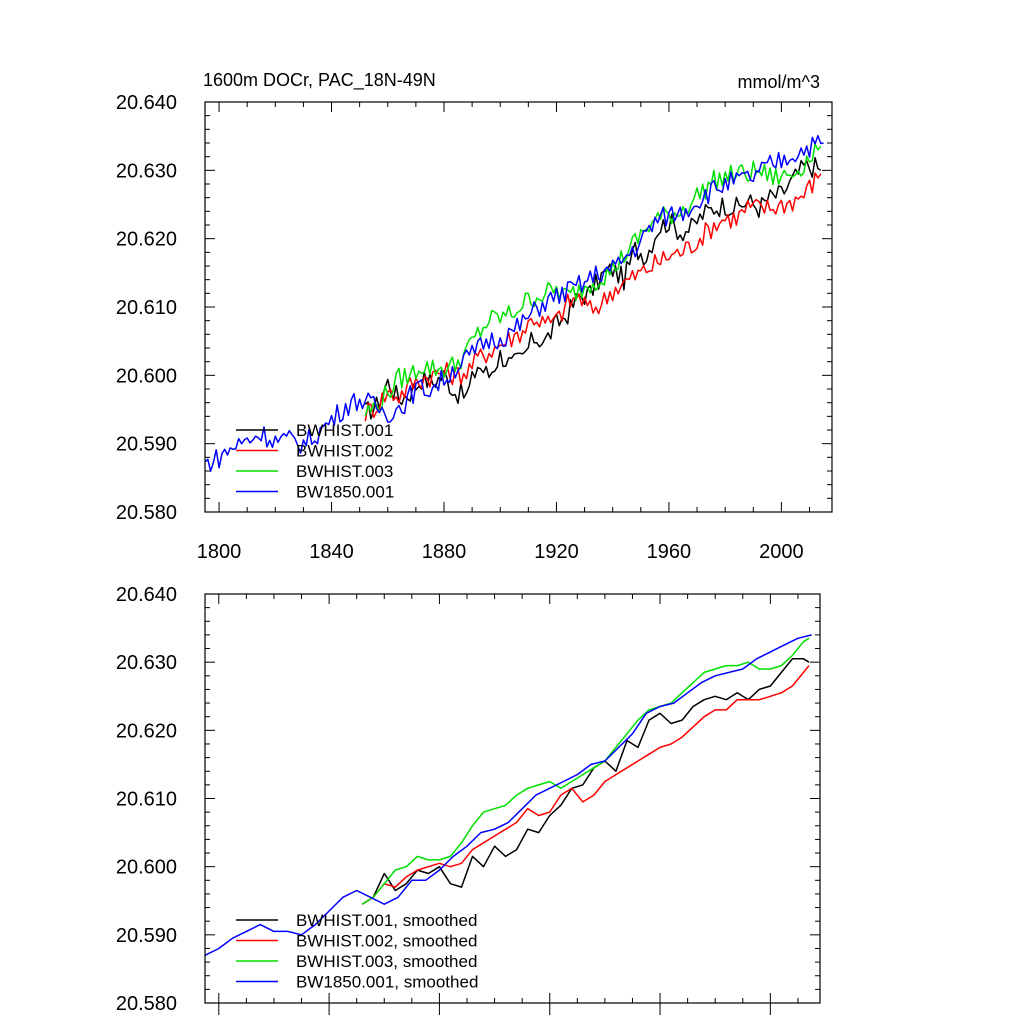 The height and width of the screenshot is (1024, 1024). I want to click on legend-label: BWHIST.001, so click(344, 430).